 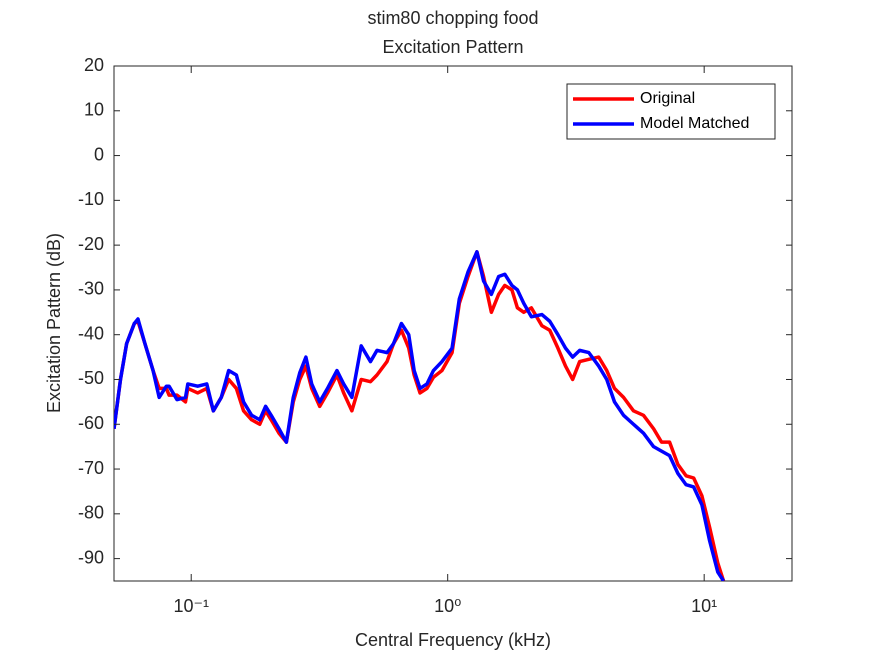 I want to click on y-tick-label: -90, so click(x=91, y=557).